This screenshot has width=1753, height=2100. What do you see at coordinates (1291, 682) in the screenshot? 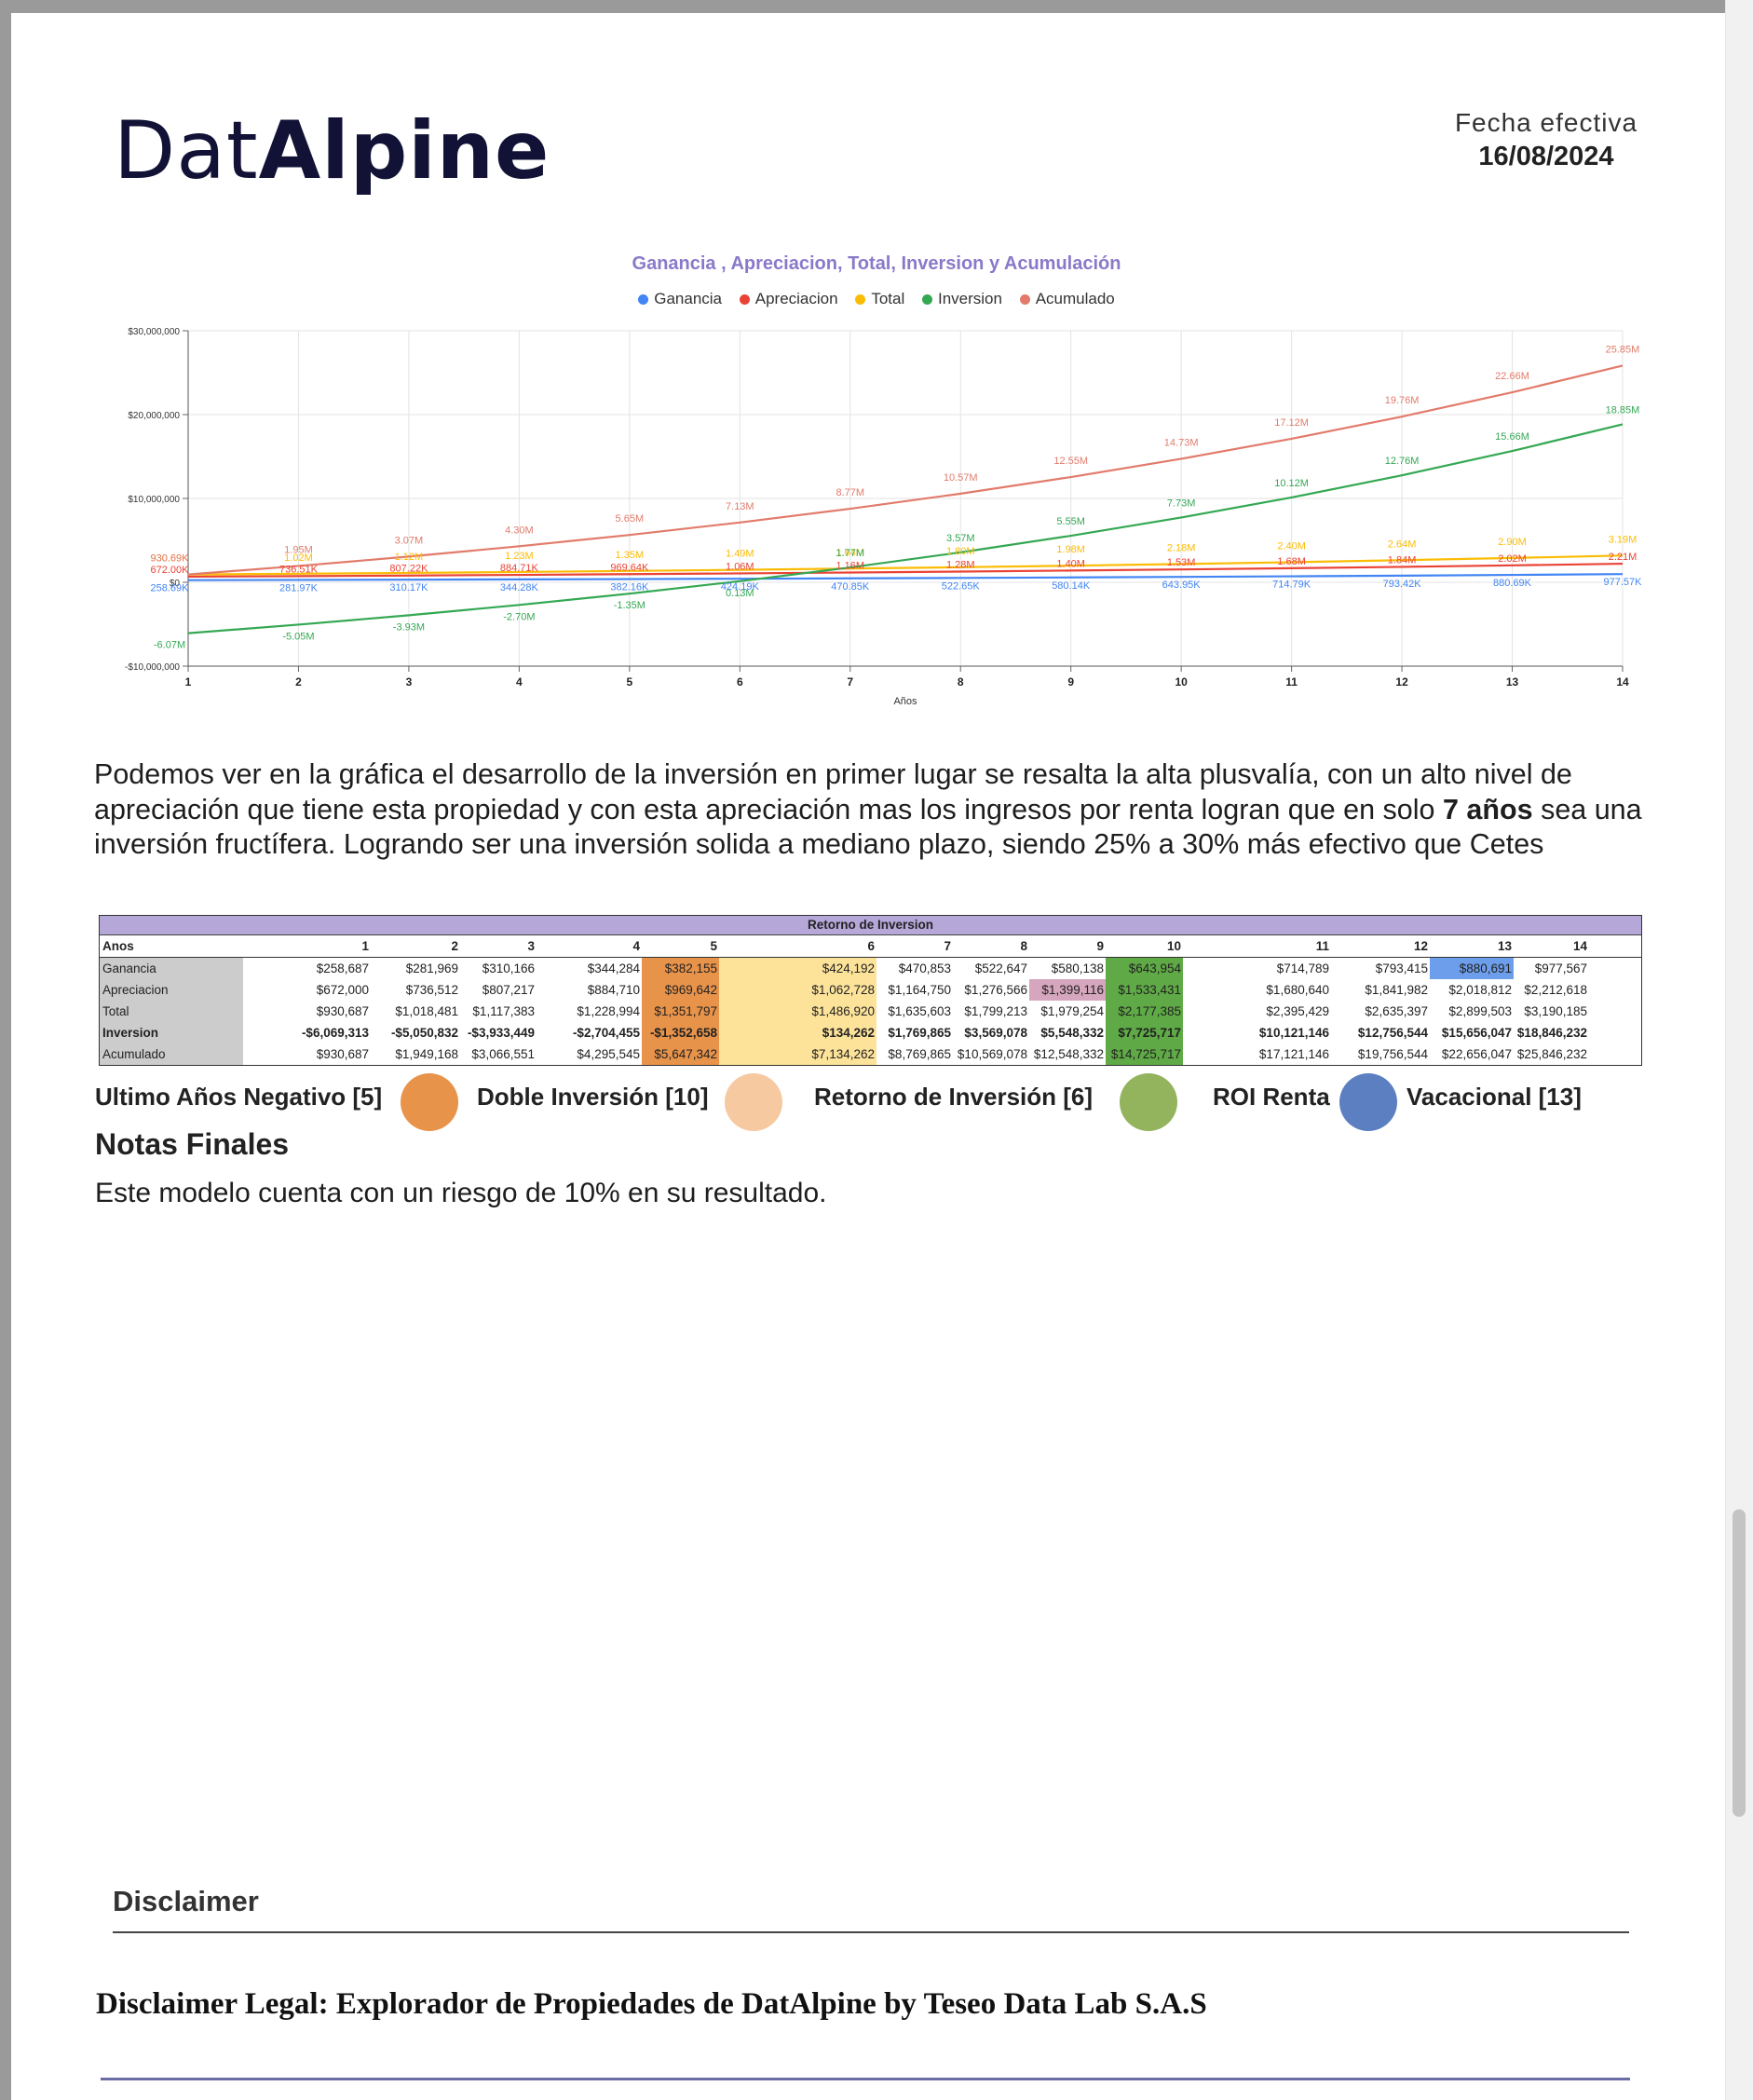
I see `x-tick-label: 11` at bounding box center [1291, 682].